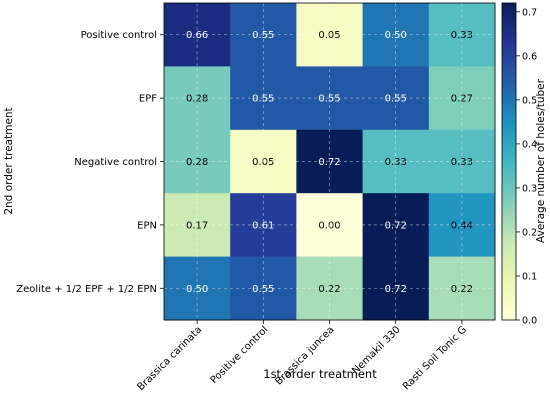  What do you see at coordinates (529, 276) in the screenshot?
I see `colorbar-tick-label: 0.1` at bounding box center [529, 276].